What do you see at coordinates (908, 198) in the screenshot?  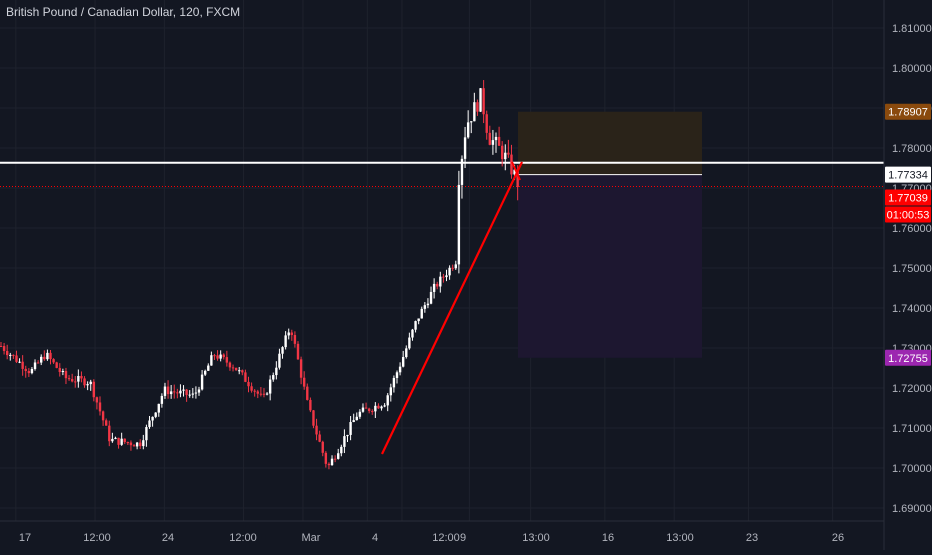 I see `current-price-label: 1.77039` at bounding box center [908, 198].